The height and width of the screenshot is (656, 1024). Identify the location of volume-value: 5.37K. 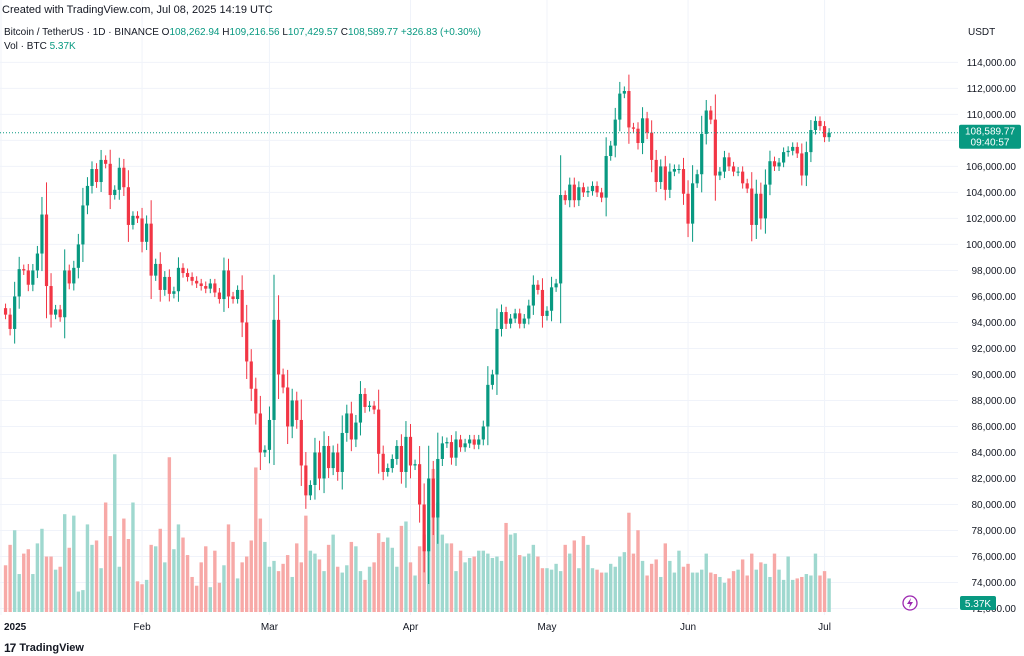
(62, 46).